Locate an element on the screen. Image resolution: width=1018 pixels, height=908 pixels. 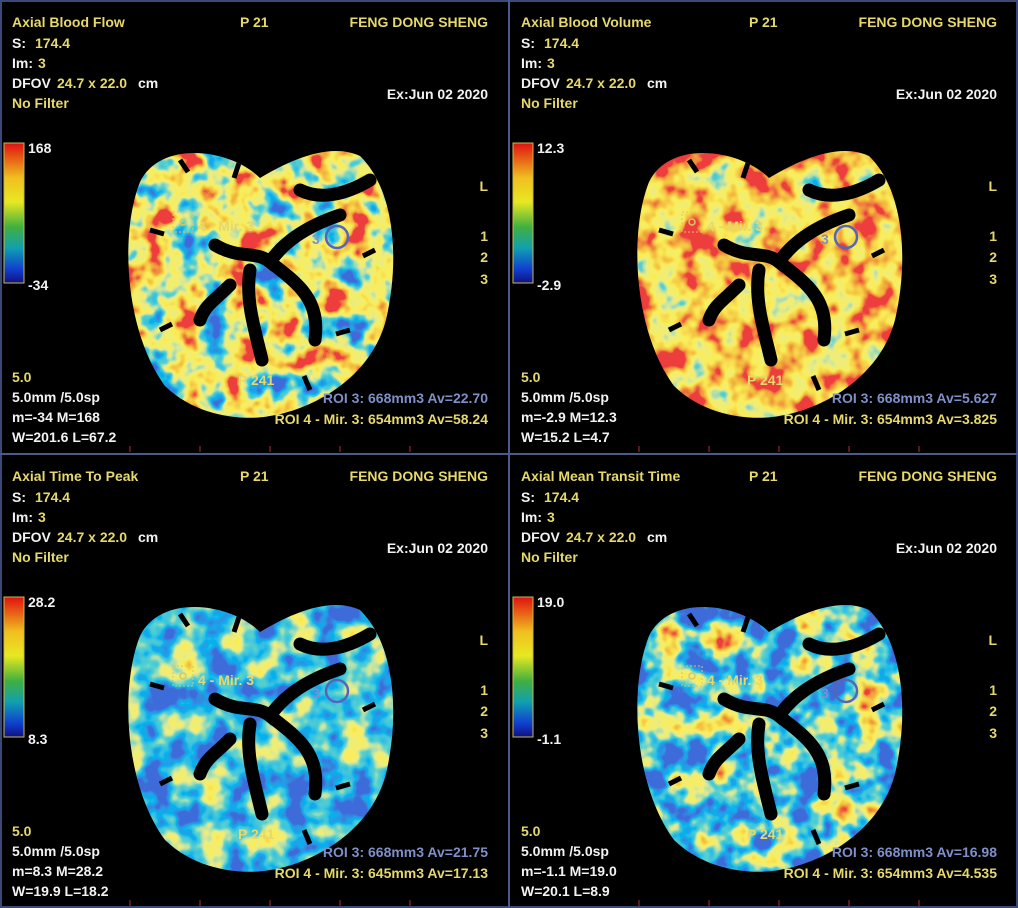
roi-stat: ROI 3: 668mm3 Av=21.75 is located at coordinates (405, 852).